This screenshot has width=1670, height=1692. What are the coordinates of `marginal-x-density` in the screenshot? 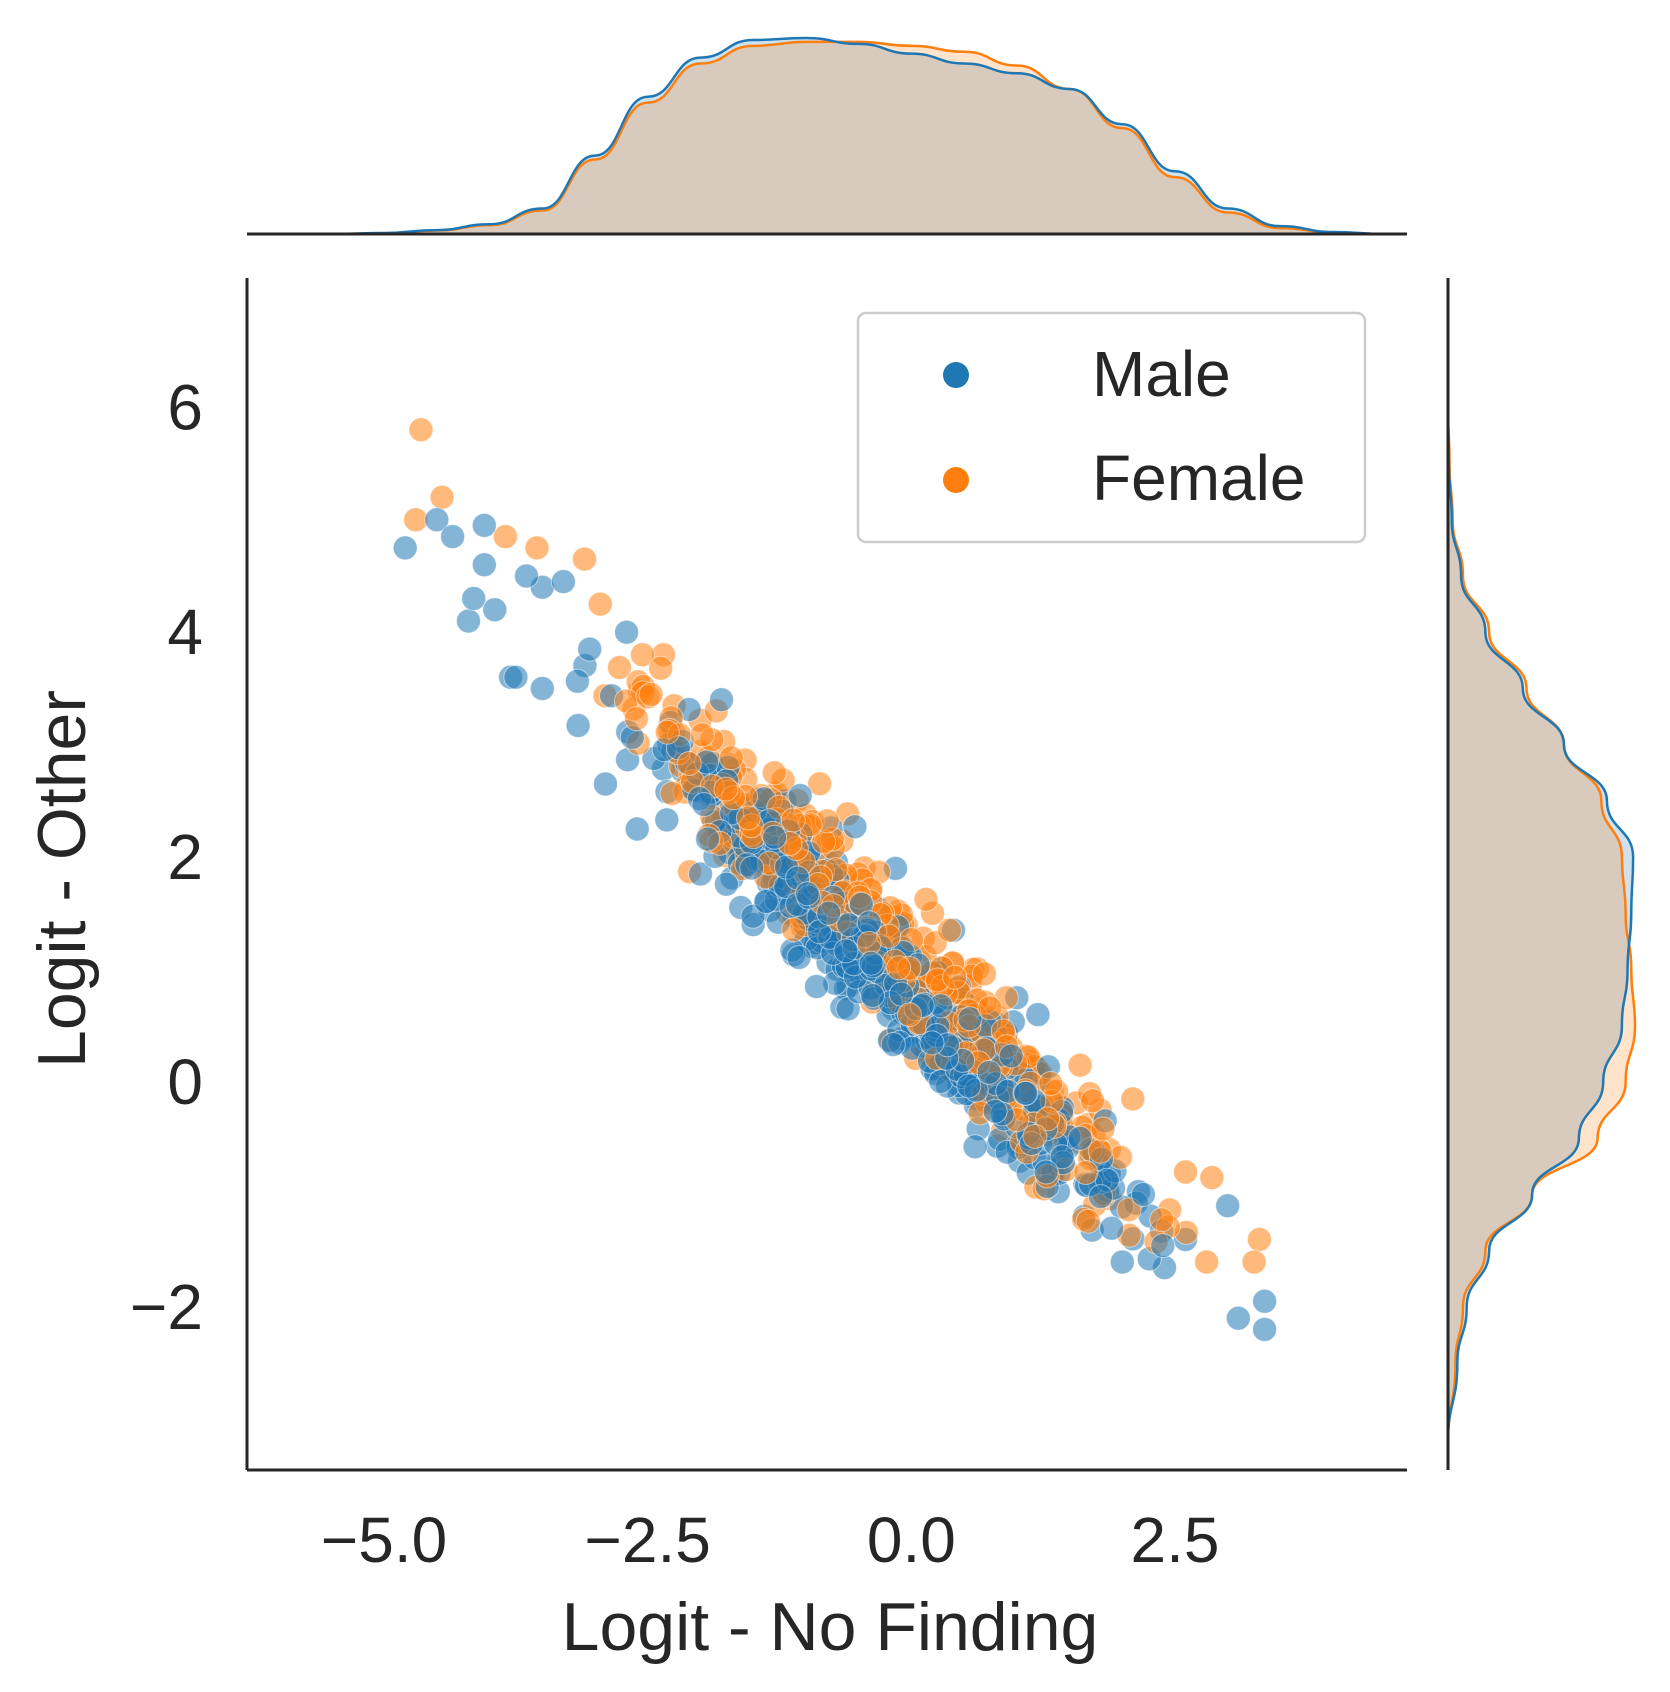 It's located at (827, 136).